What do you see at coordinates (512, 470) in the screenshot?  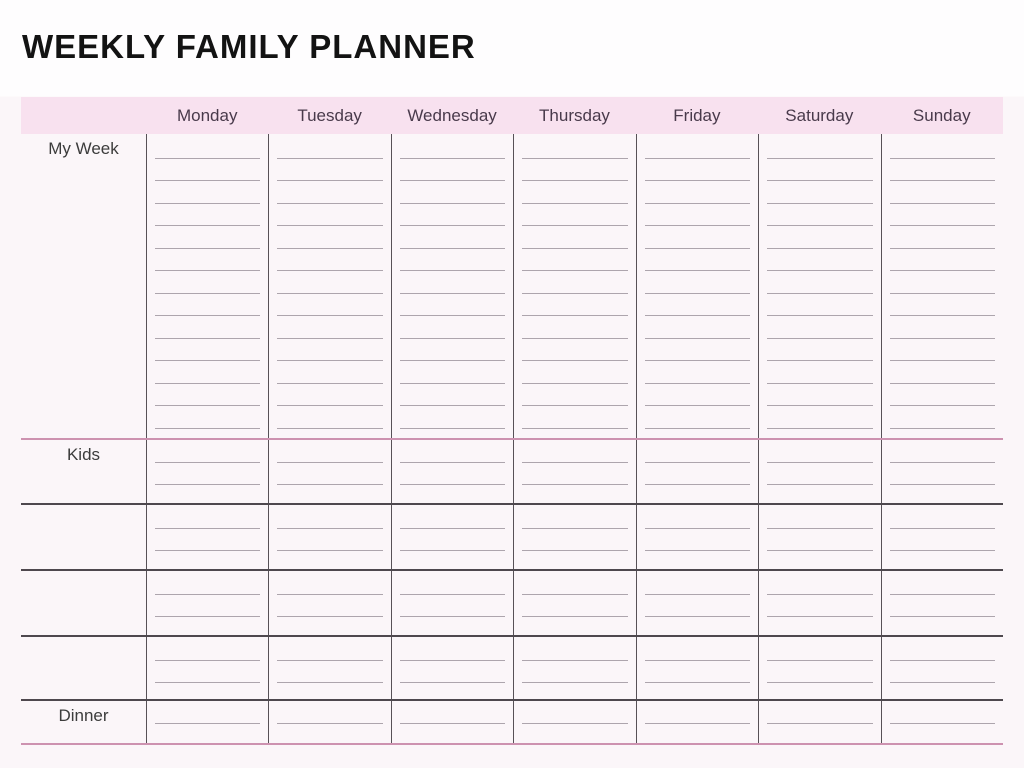 I see `section-row-kids: Kids` at bounding box center [512, 470].